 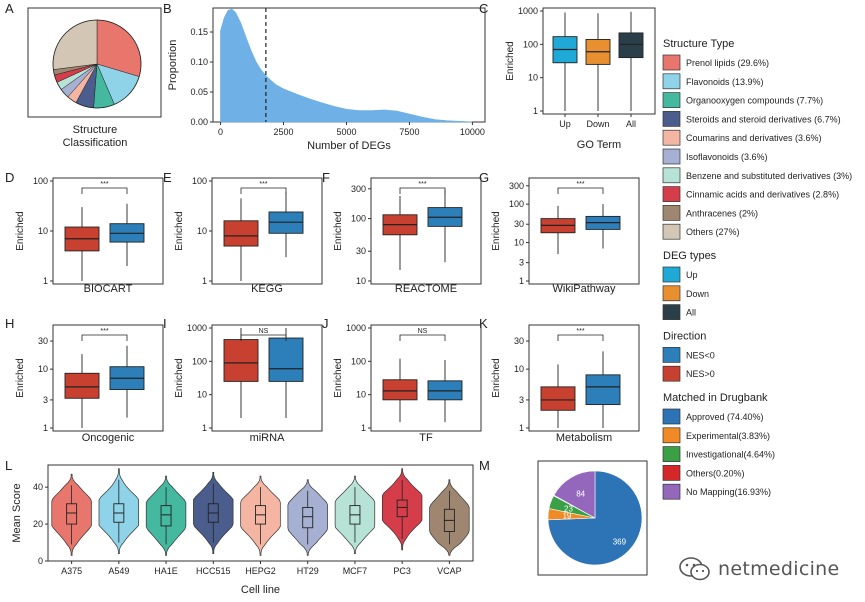 What do you see at coordinates (284, 132) in the screenshot?
I see `x-tick-label: 2500` at bounding box center [284, 132].